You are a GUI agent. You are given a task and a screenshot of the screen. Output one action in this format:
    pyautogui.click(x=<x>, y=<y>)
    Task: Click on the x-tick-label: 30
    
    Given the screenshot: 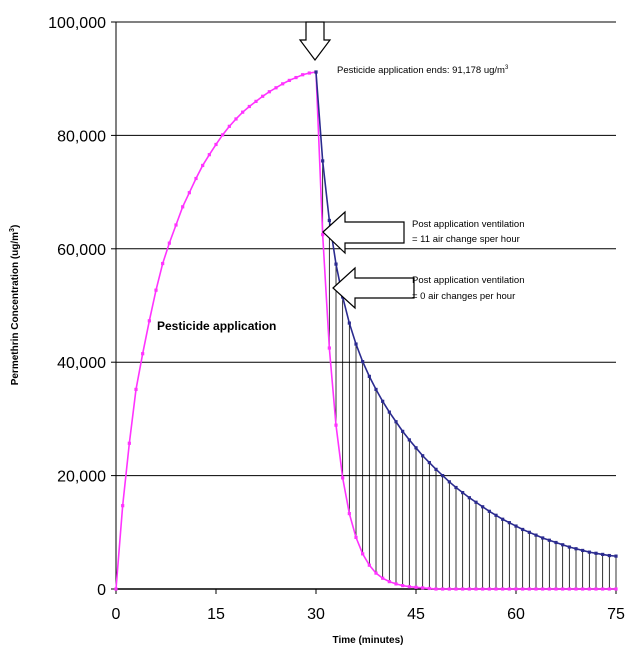 What is the action you would take?
    pyautogui.click(x=316, y=614)
    